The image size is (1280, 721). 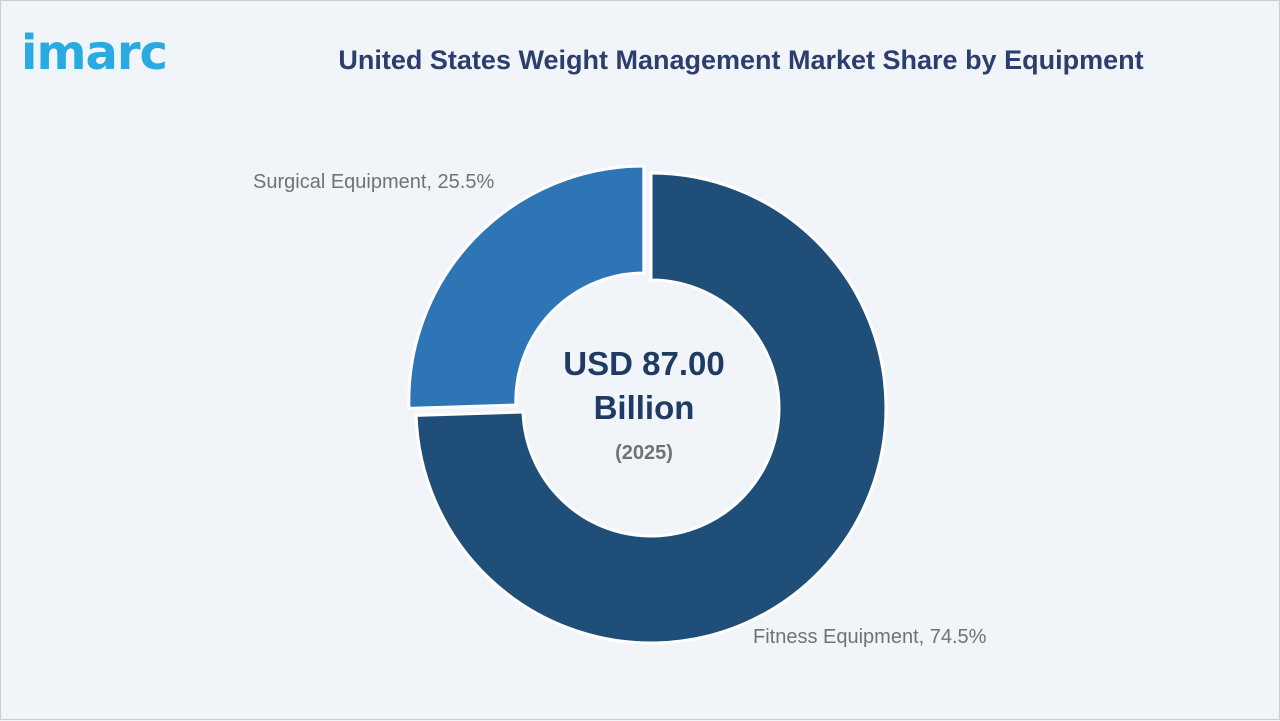 I want to click on slice-label-fitness: Fitness Equipment, 74.5%, so click(x=870, y=637).